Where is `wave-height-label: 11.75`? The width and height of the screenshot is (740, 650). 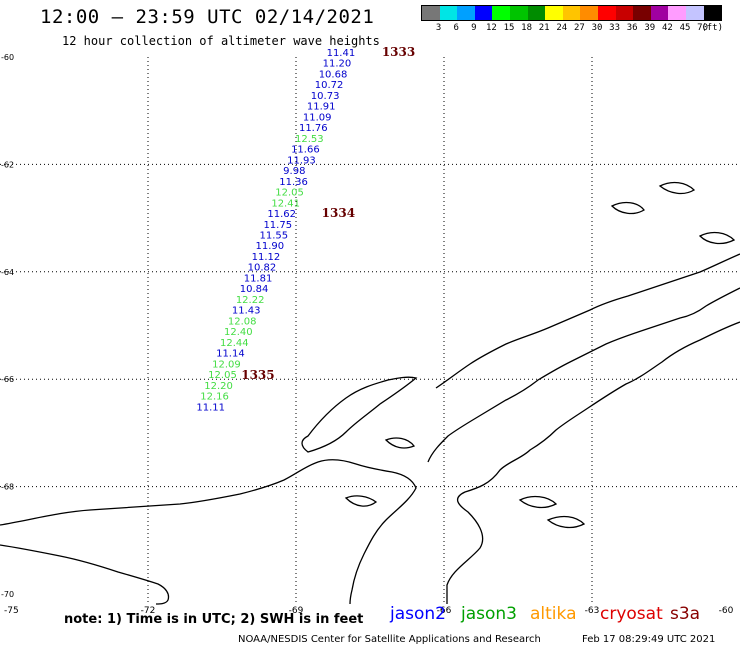 wave-height-label: 11.75 is located at coordinates (277, 225).